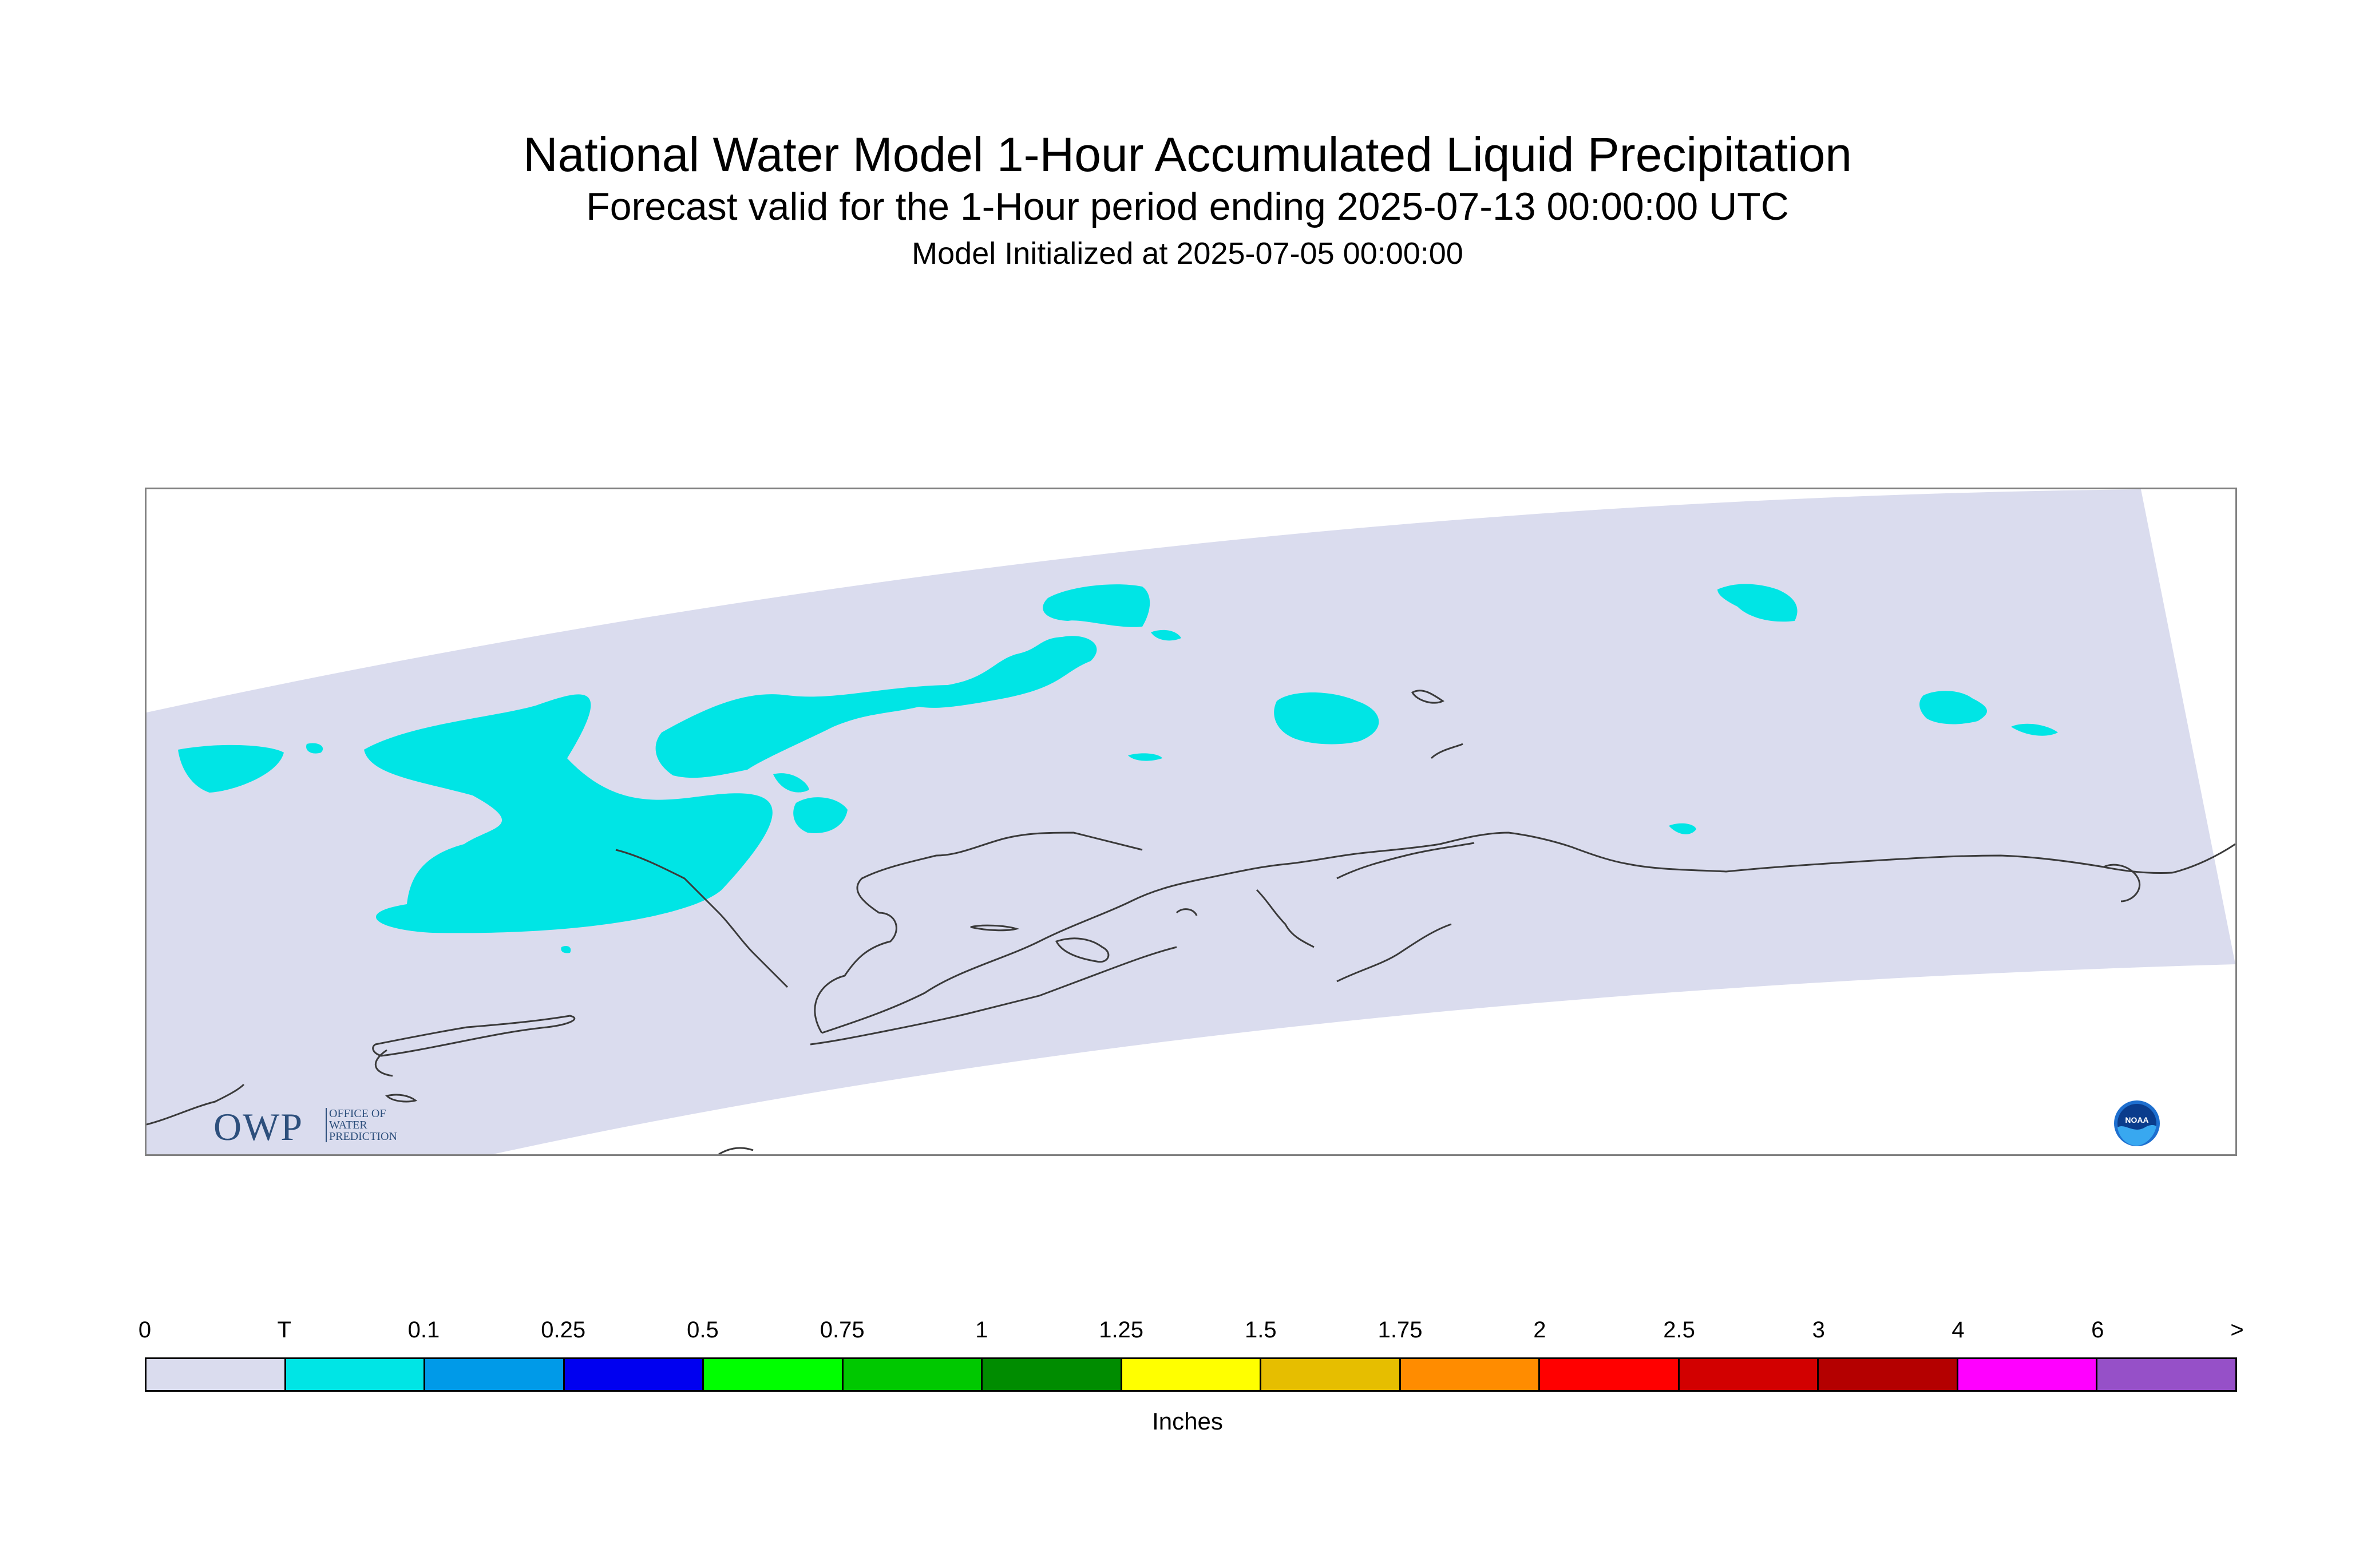 The height and width of the screenshot is (1568, 2375). Describe the element at coordinates (1497, 932) in the screenshot. I see `coast-mainland` at that location.